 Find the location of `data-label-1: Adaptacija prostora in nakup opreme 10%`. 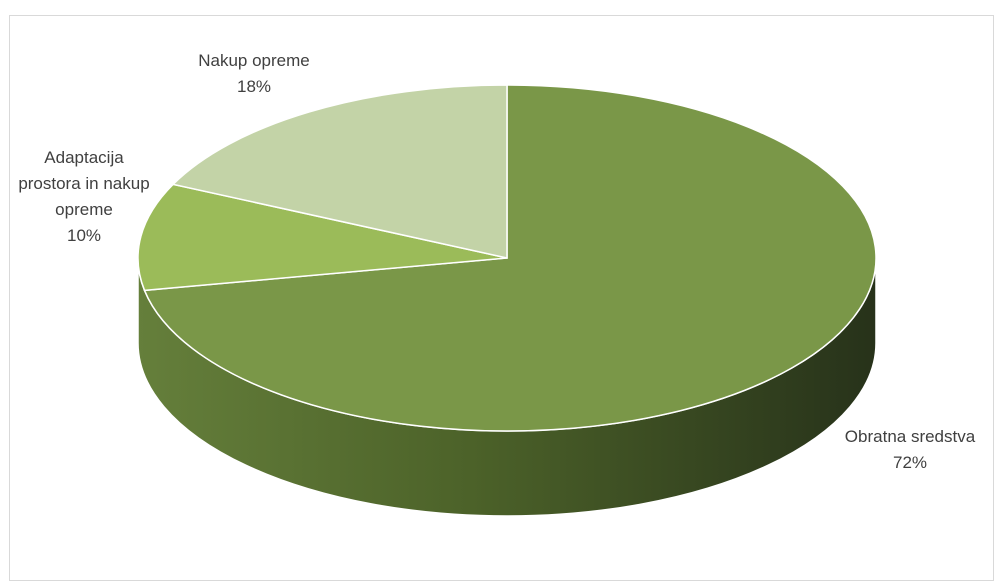

data-label-1: Adaptacija prostora in nakup opreme 10% is located at coordinates (83, 196).